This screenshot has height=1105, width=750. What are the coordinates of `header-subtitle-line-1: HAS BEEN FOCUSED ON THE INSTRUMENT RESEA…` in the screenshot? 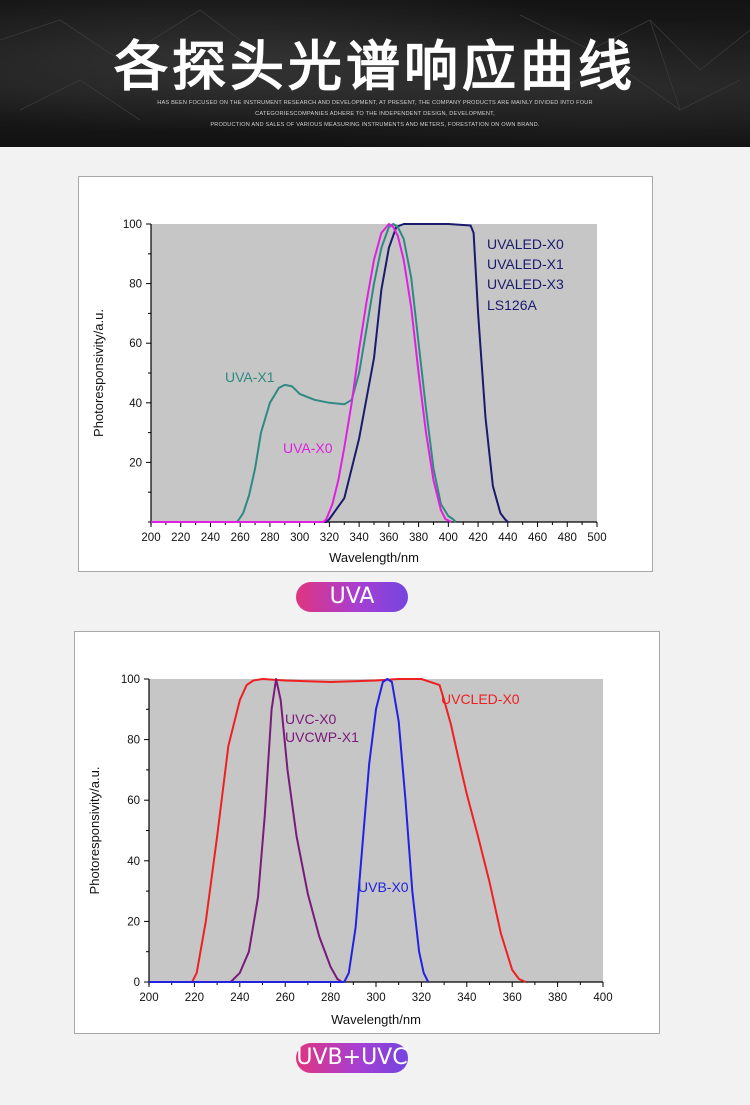 It's located at (375, 103).